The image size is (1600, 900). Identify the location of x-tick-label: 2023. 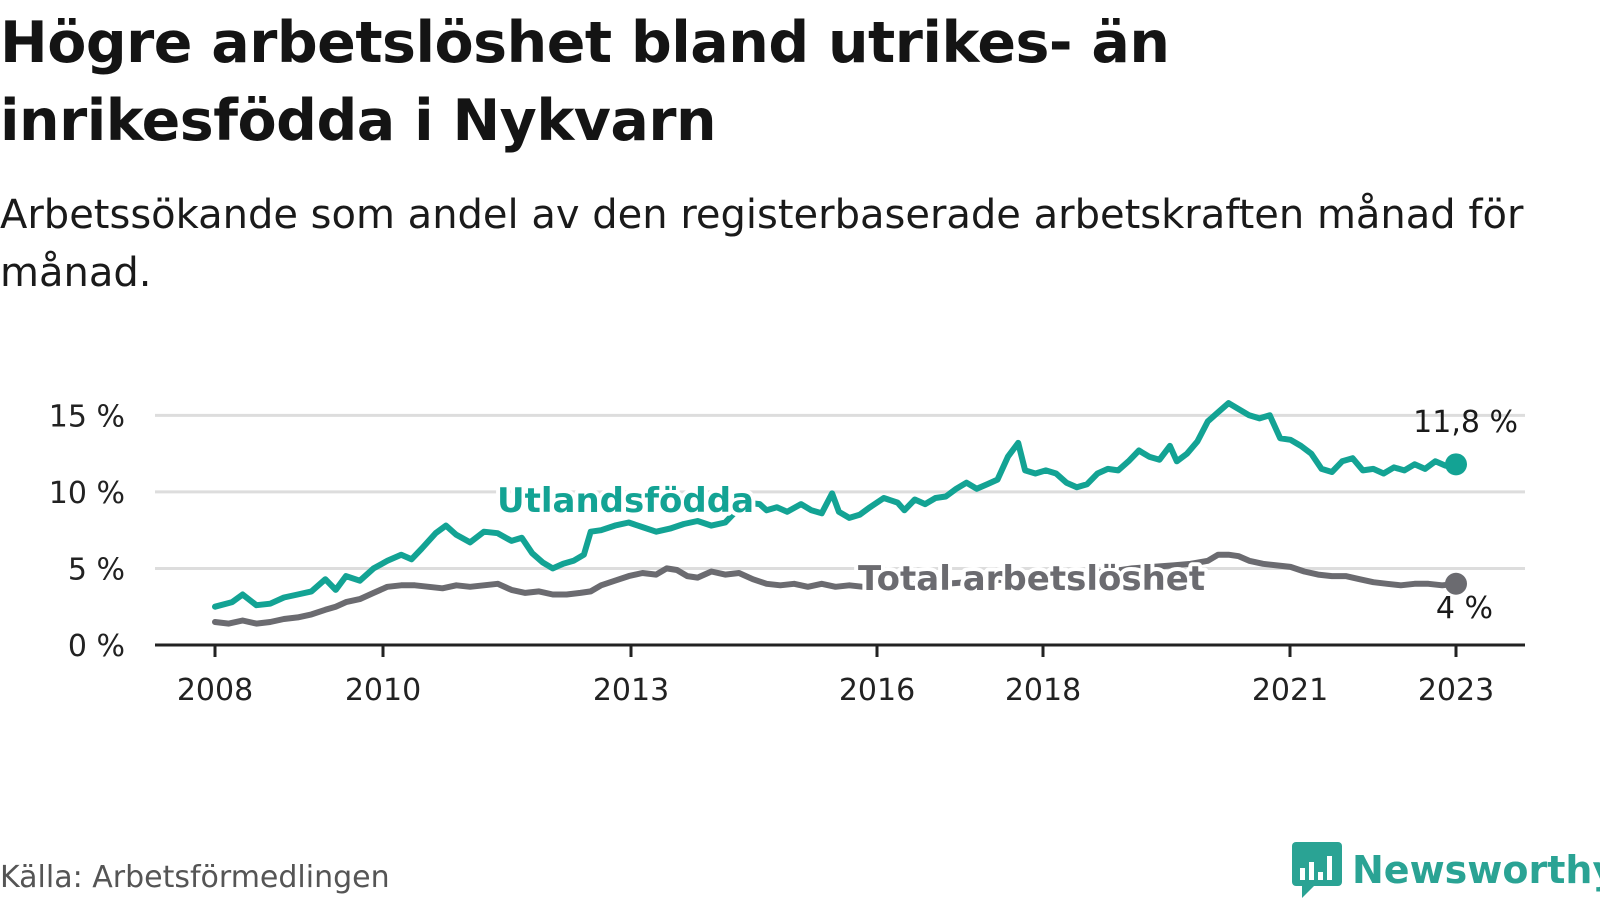
(1456, 690).